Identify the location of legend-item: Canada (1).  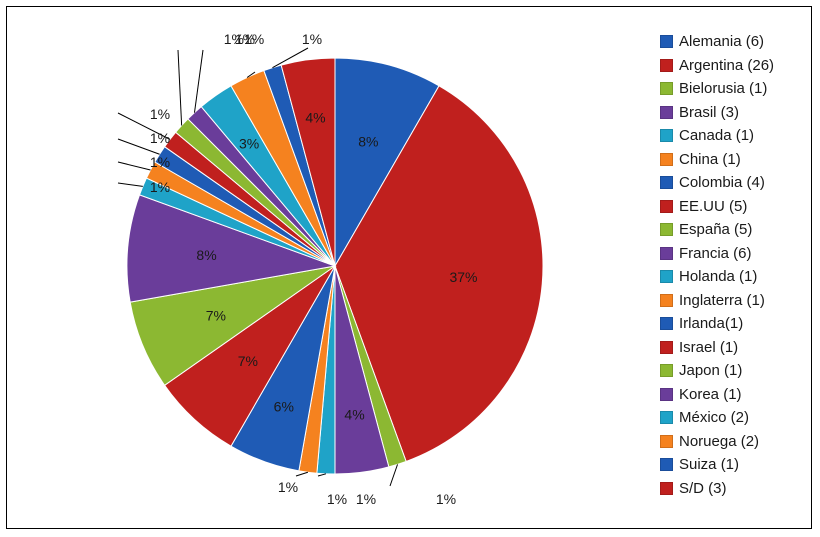
(717, 136).